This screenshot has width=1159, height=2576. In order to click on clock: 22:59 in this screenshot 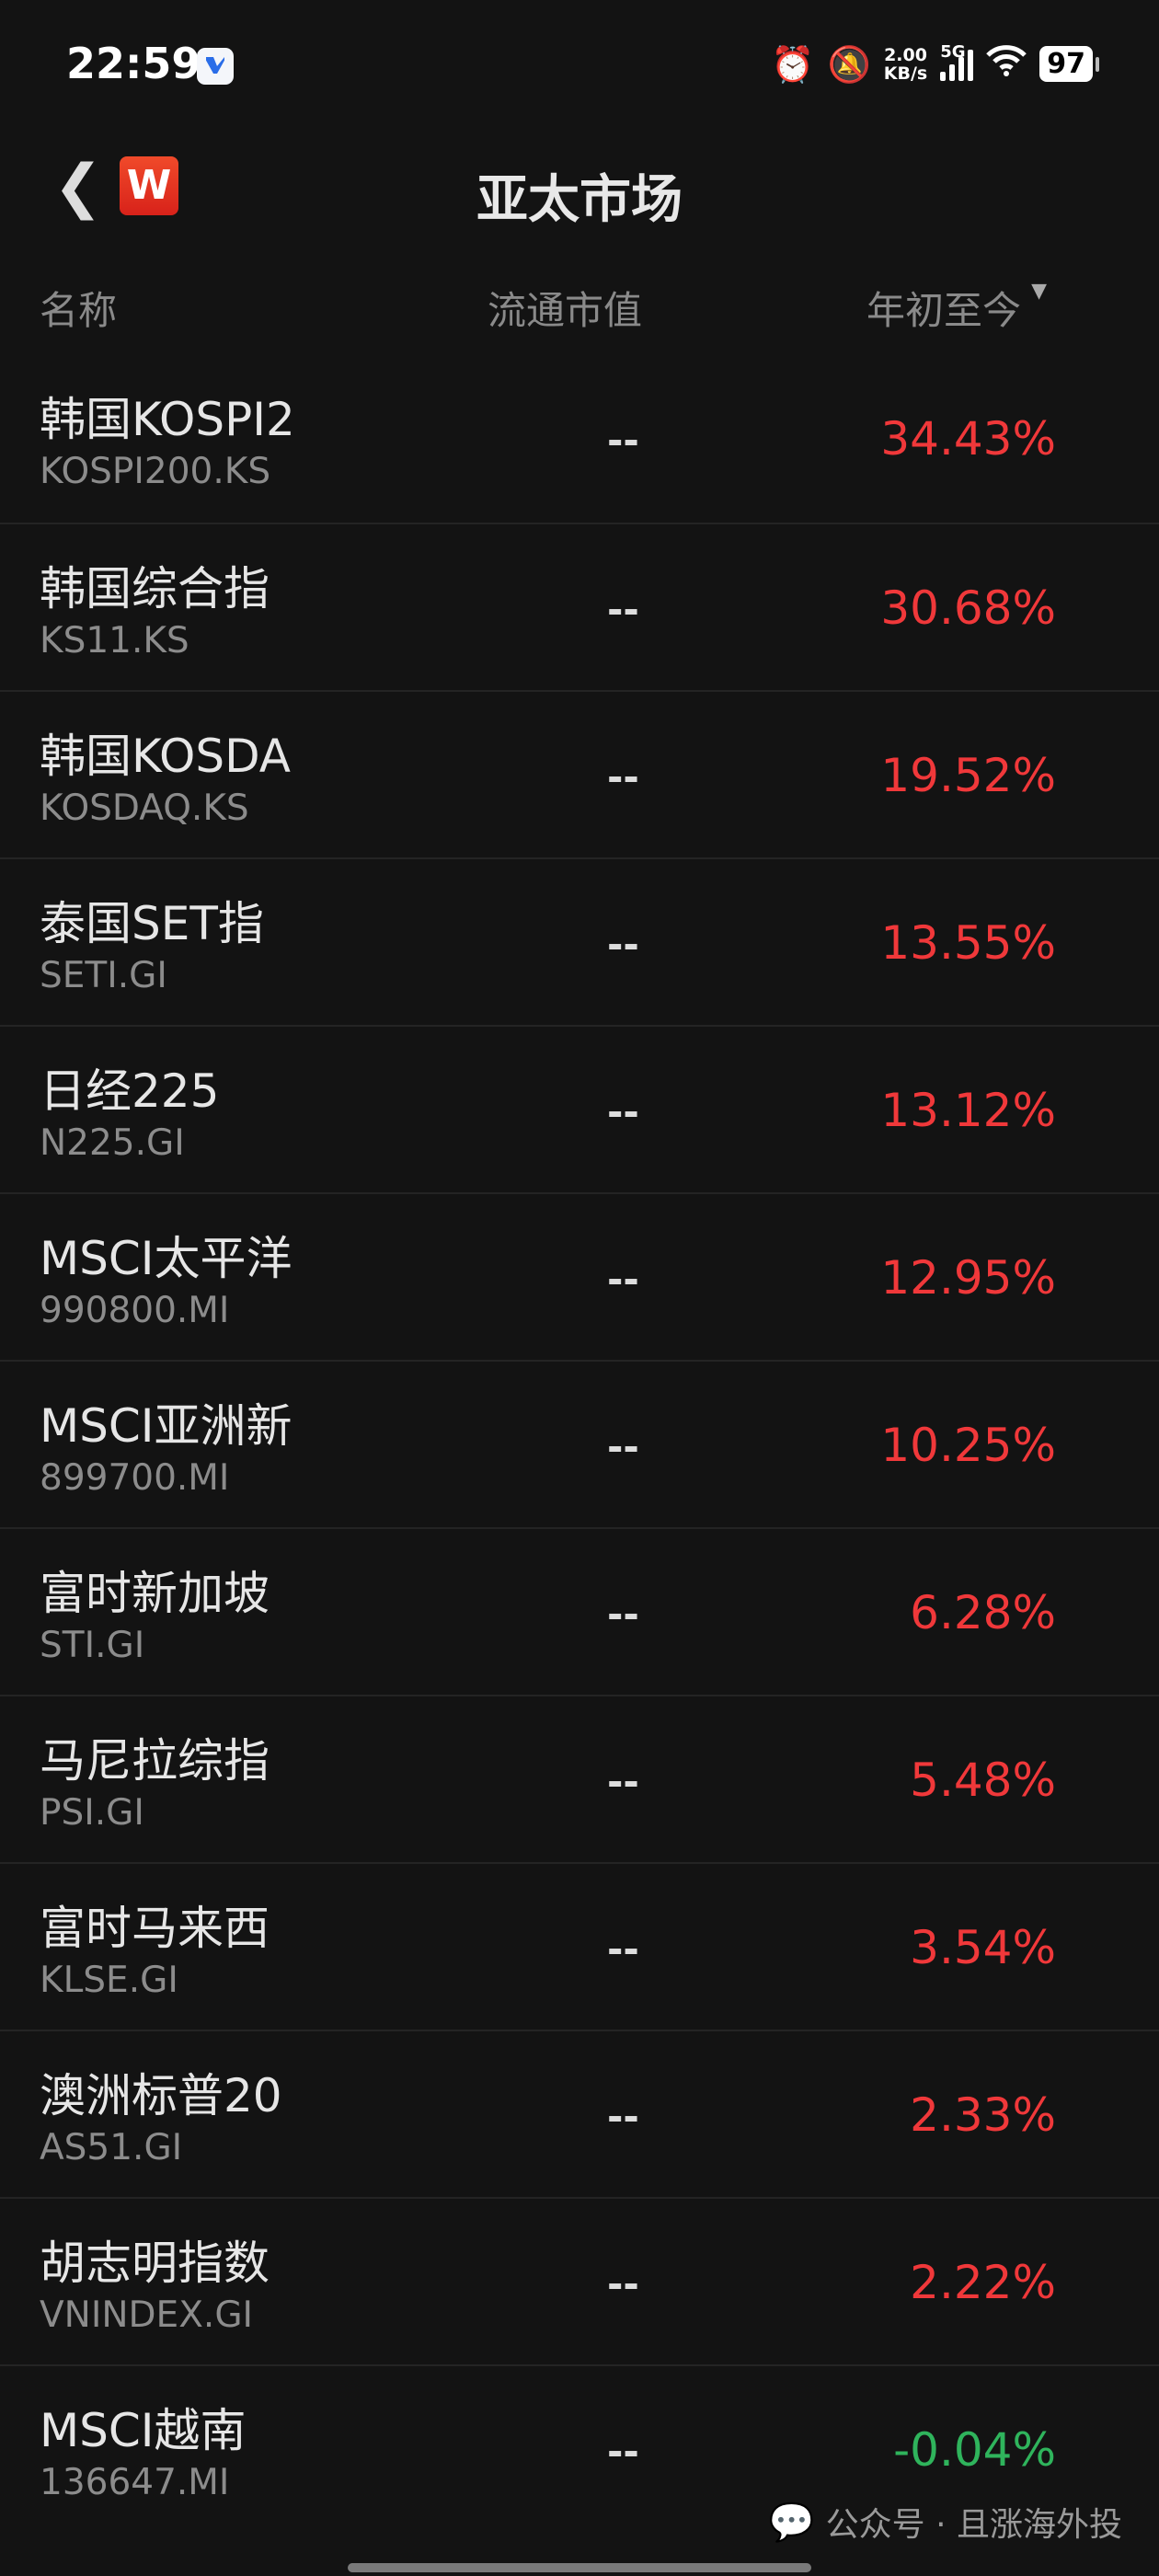, I will do `click(133, 63)`.